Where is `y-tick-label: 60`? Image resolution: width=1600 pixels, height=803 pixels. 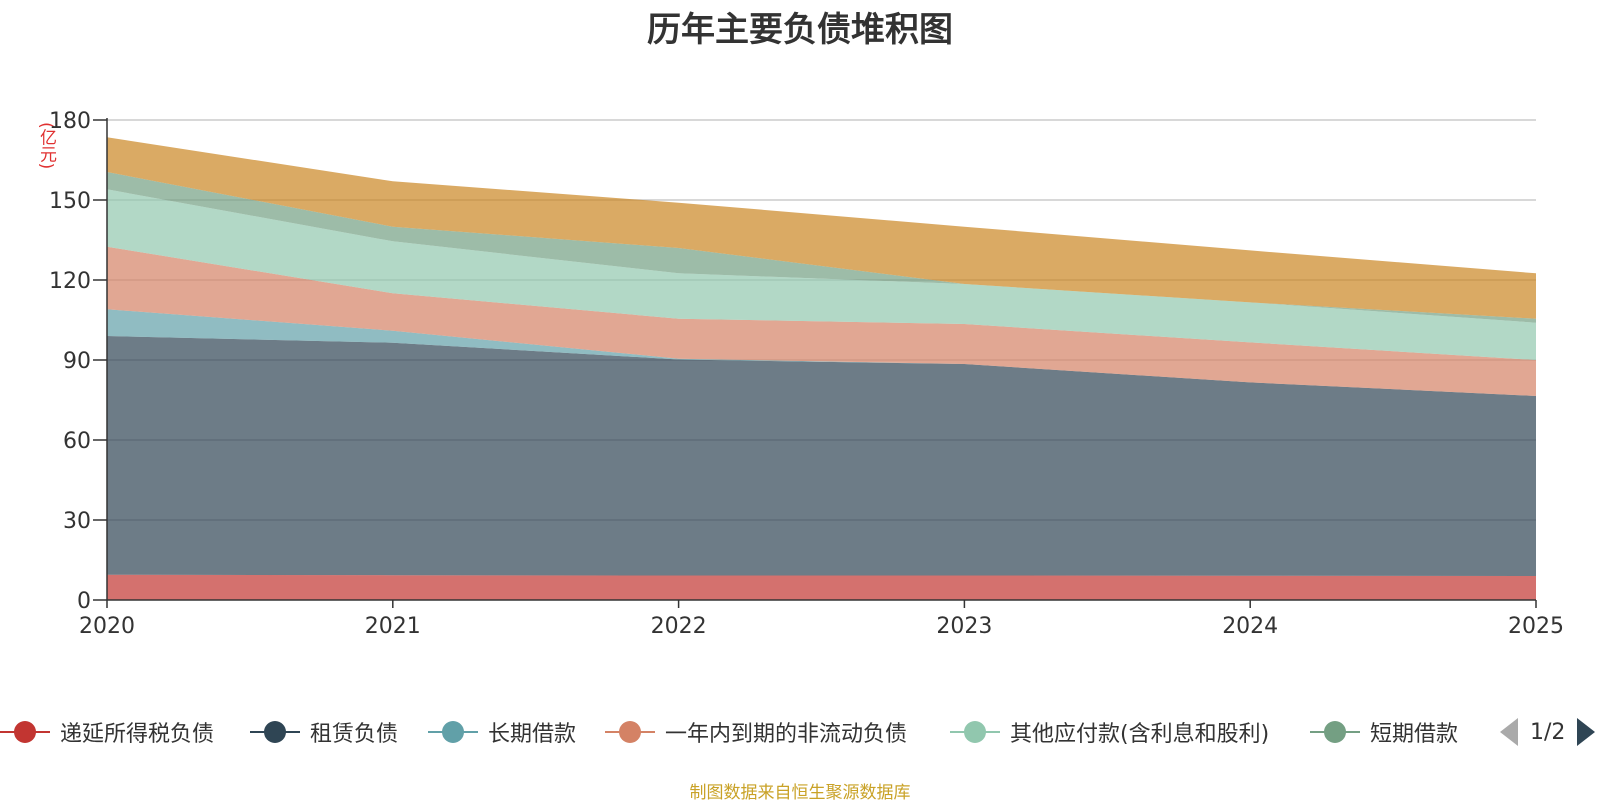
y-tick-label: 60 is located at coordinates (77, 441).